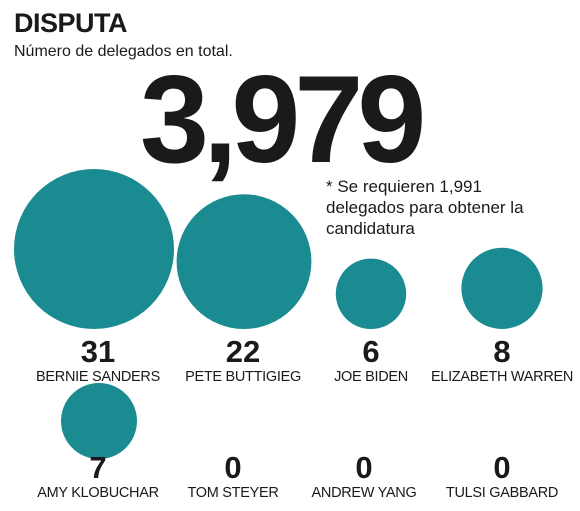 Image resolution: width=580 pixels, height=511 pixels. Describe the element at coordinates (283, 120) in the screenshot. I see `total-delegates: 3,979` at that location.